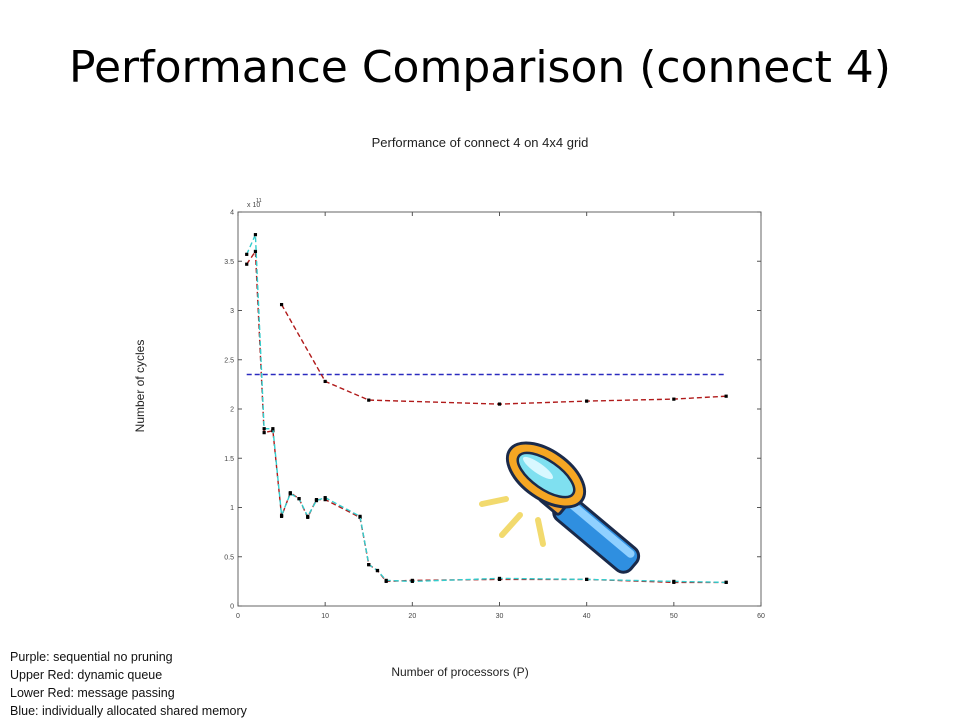 This screenshot has height=720, width=960. Describe the element at coordinates (253, 205) in the screenshot. I see `y-exponent-base: x 10` at that location.